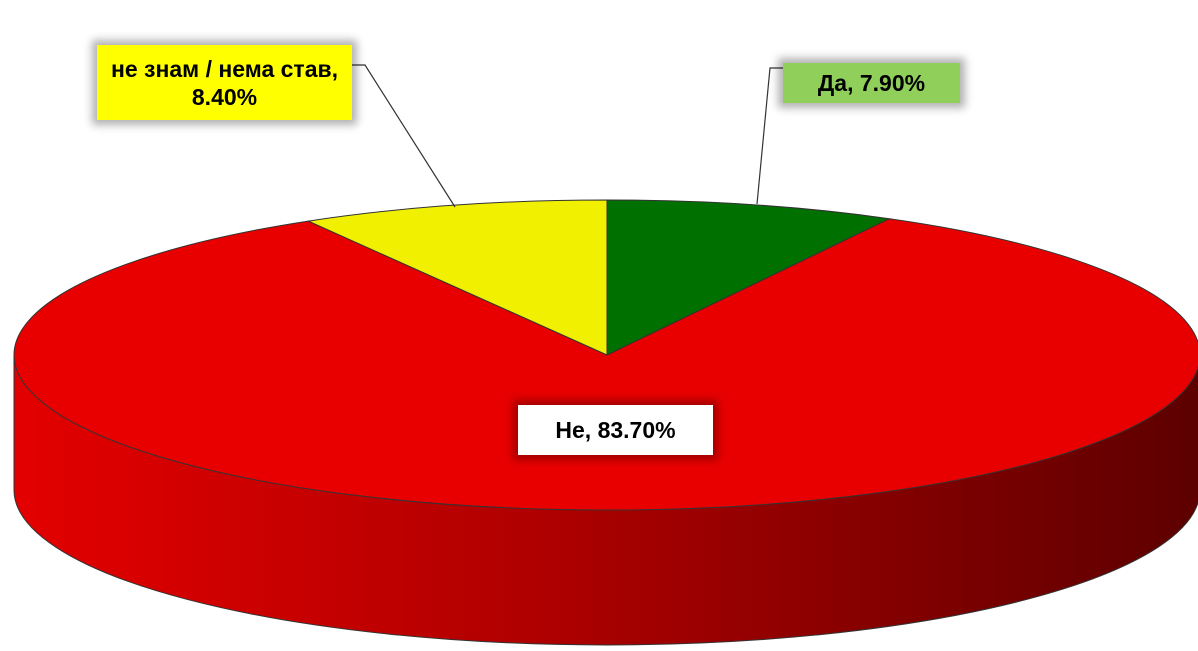 This screenshot has width=1198, height=651. I want to click on data-label: Да, 7.90%, so click(871, 83).